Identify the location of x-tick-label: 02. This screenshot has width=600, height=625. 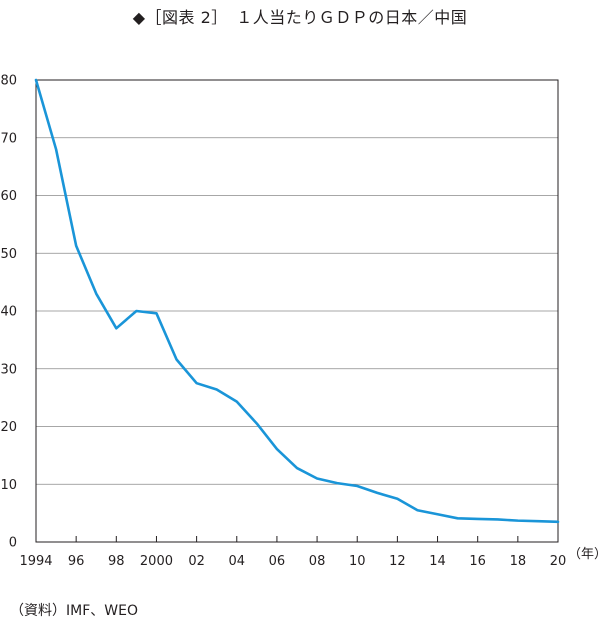
(196, 561).